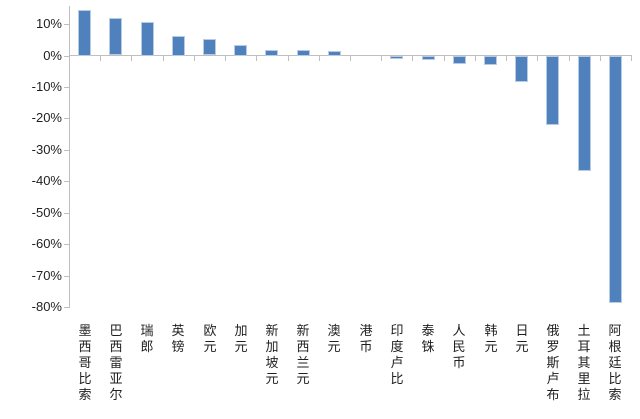  Describe the element at coordinates (116, 330) in the screenshot. I see `x-axis-label-char: 巴` at that location.